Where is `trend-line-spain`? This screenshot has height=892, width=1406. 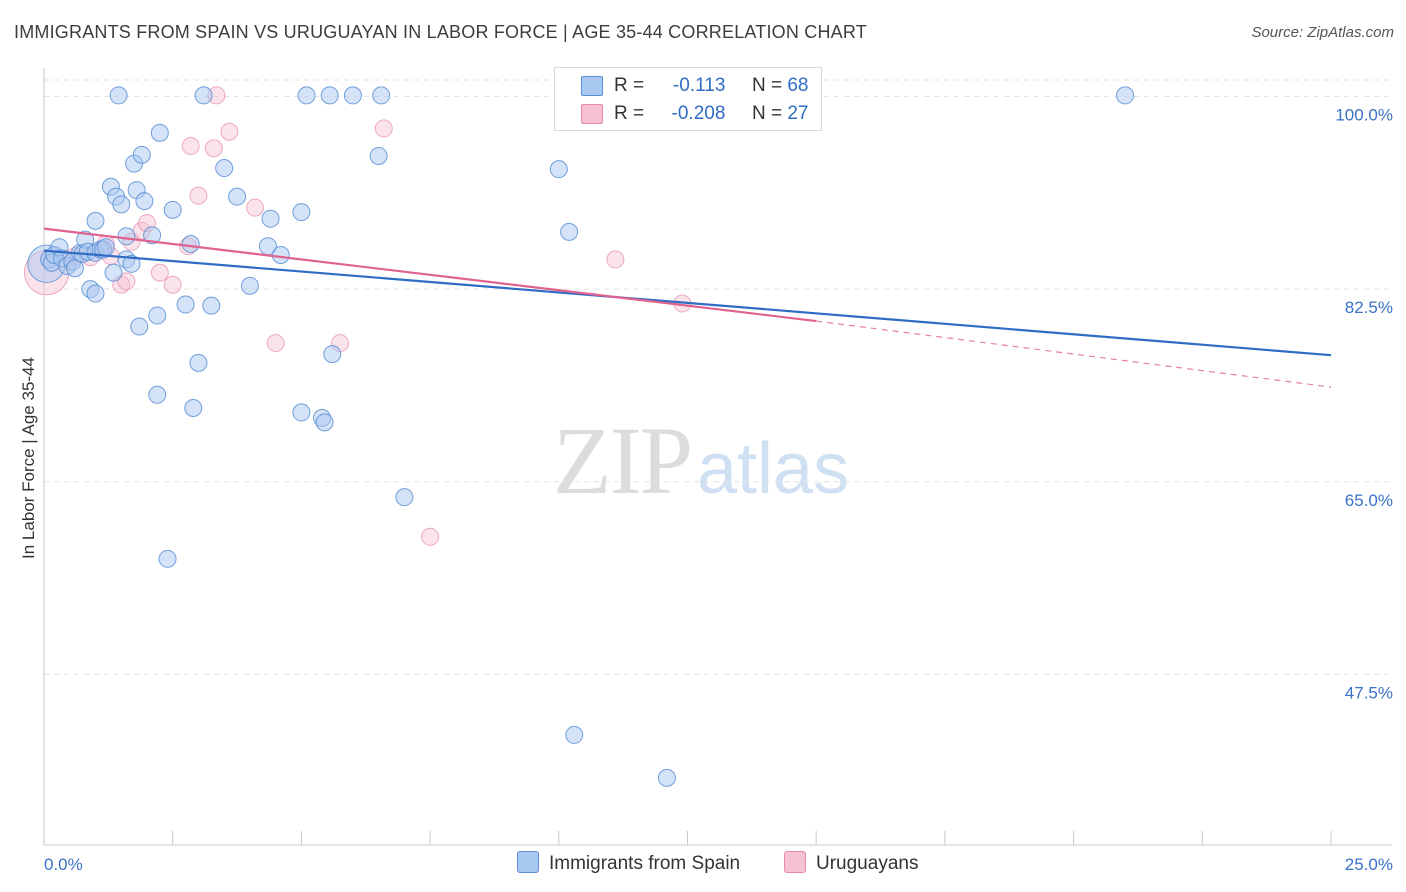
trend-line-spain is located at coordinates (687, 303).